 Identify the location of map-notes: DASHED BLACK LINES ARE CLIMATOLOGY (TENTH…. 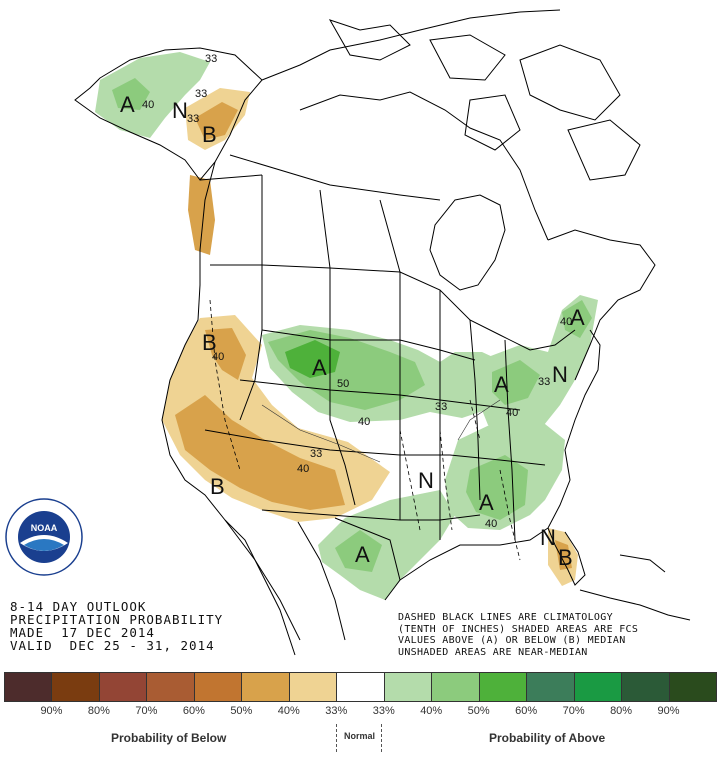
(518, 635).